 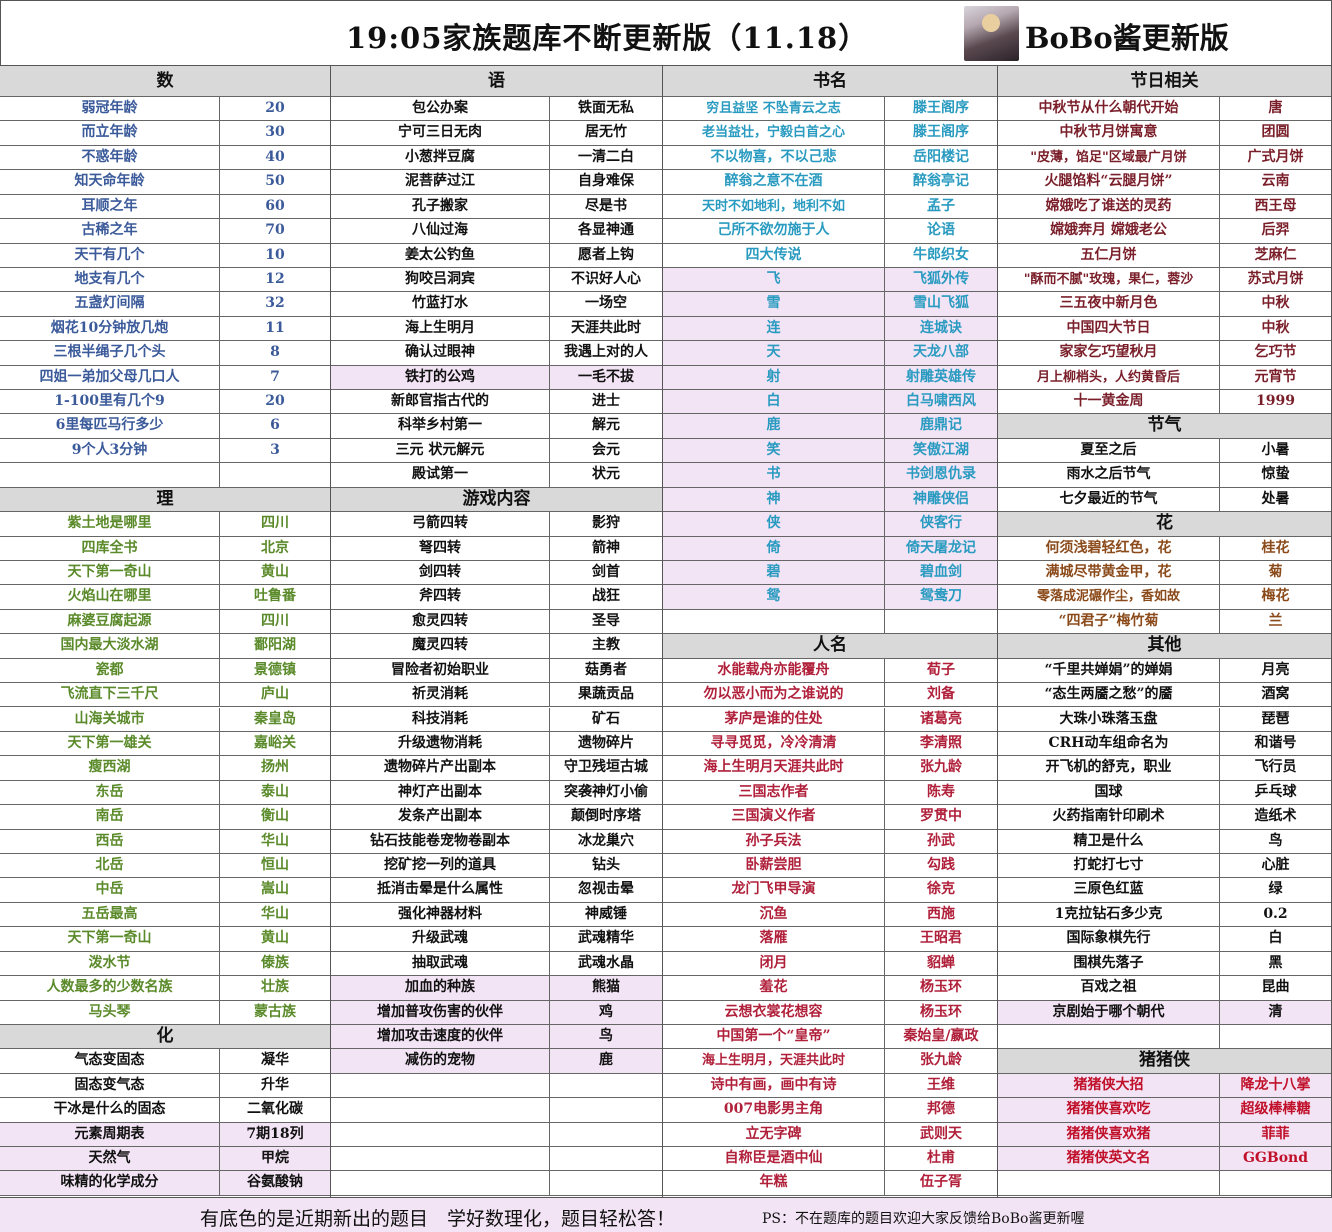 I want to click on table-row: 火药指南针印刷术 造纸术, so click(x=1164, y=817).